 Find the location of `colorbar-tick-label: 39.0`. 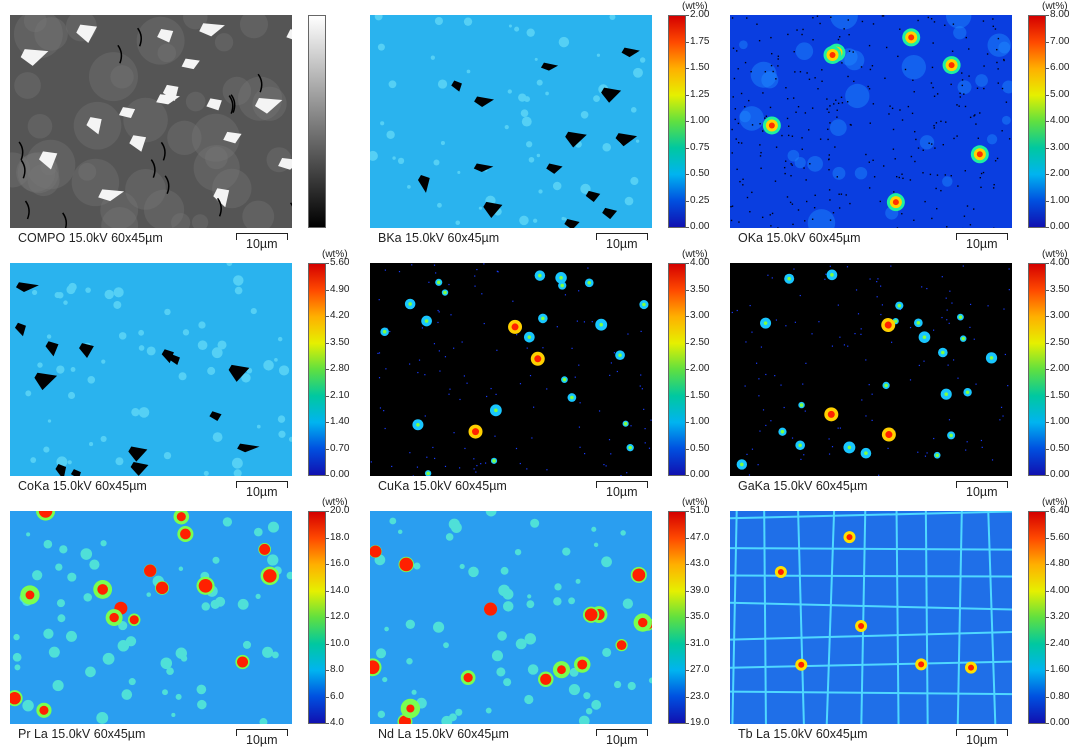

colorbar-tick-label: 39.0 is located at coordinates (699, 591).